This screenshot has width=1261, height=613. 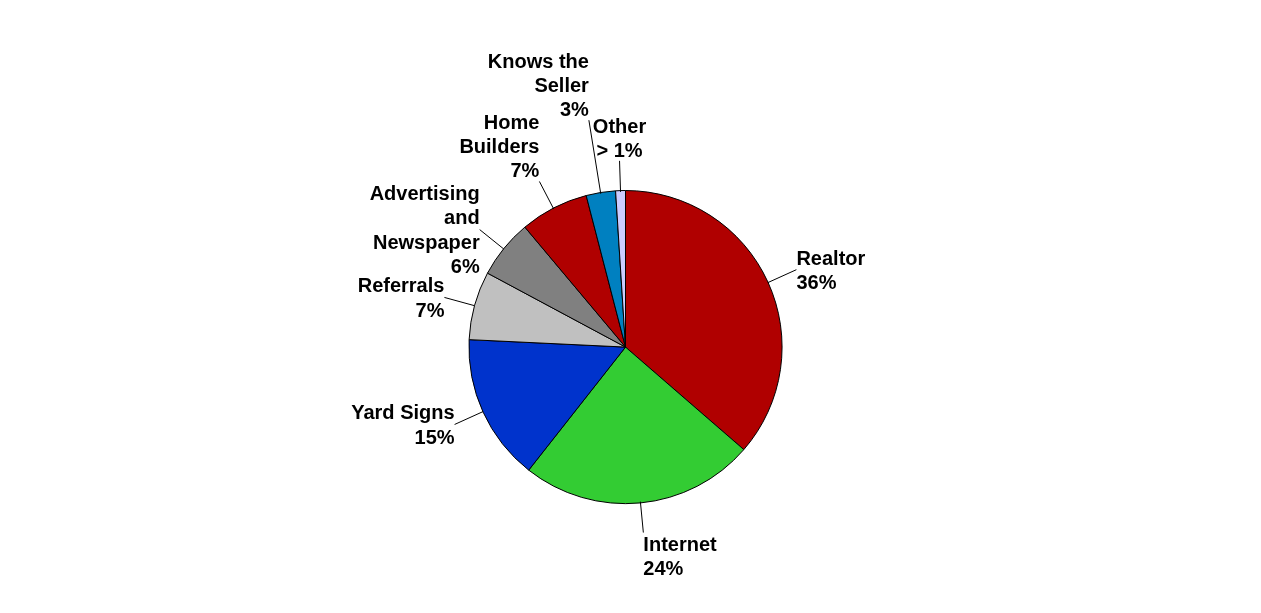 I want to click on slice-label: Advertising and Newspaper, so click(x=424, y=217).